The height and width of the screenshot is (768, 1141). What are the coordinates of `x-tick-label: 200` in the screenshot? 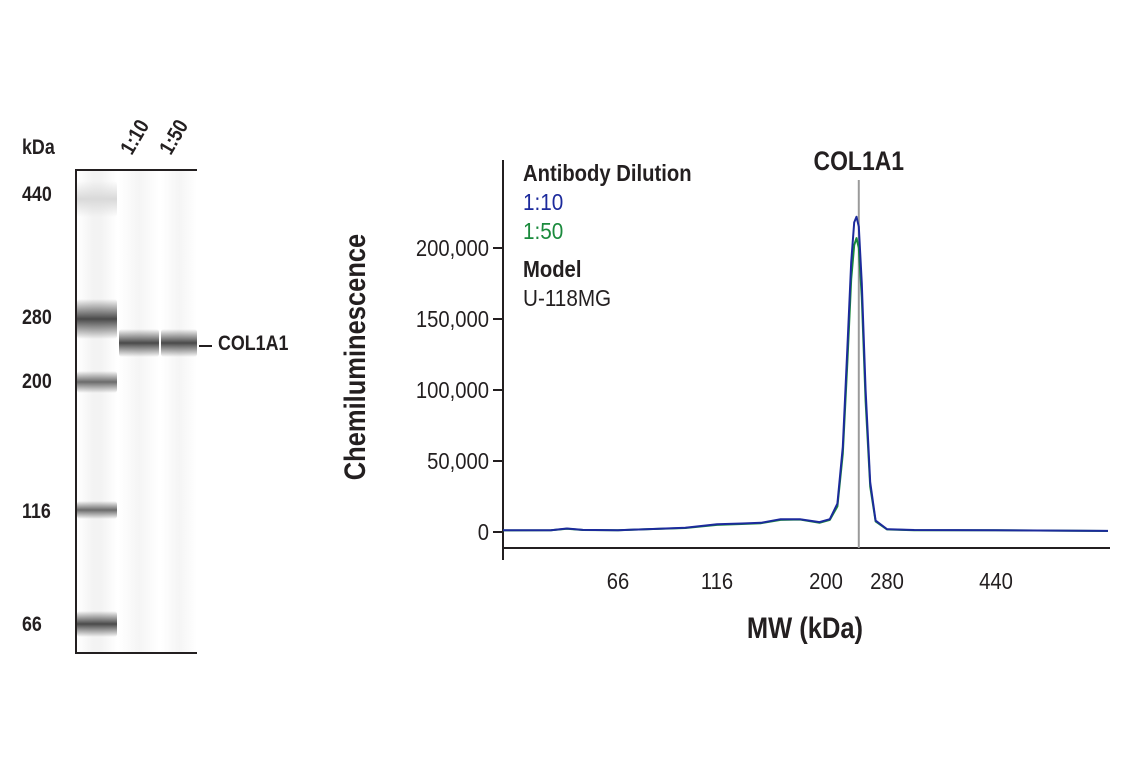 It's located at (826, 581).